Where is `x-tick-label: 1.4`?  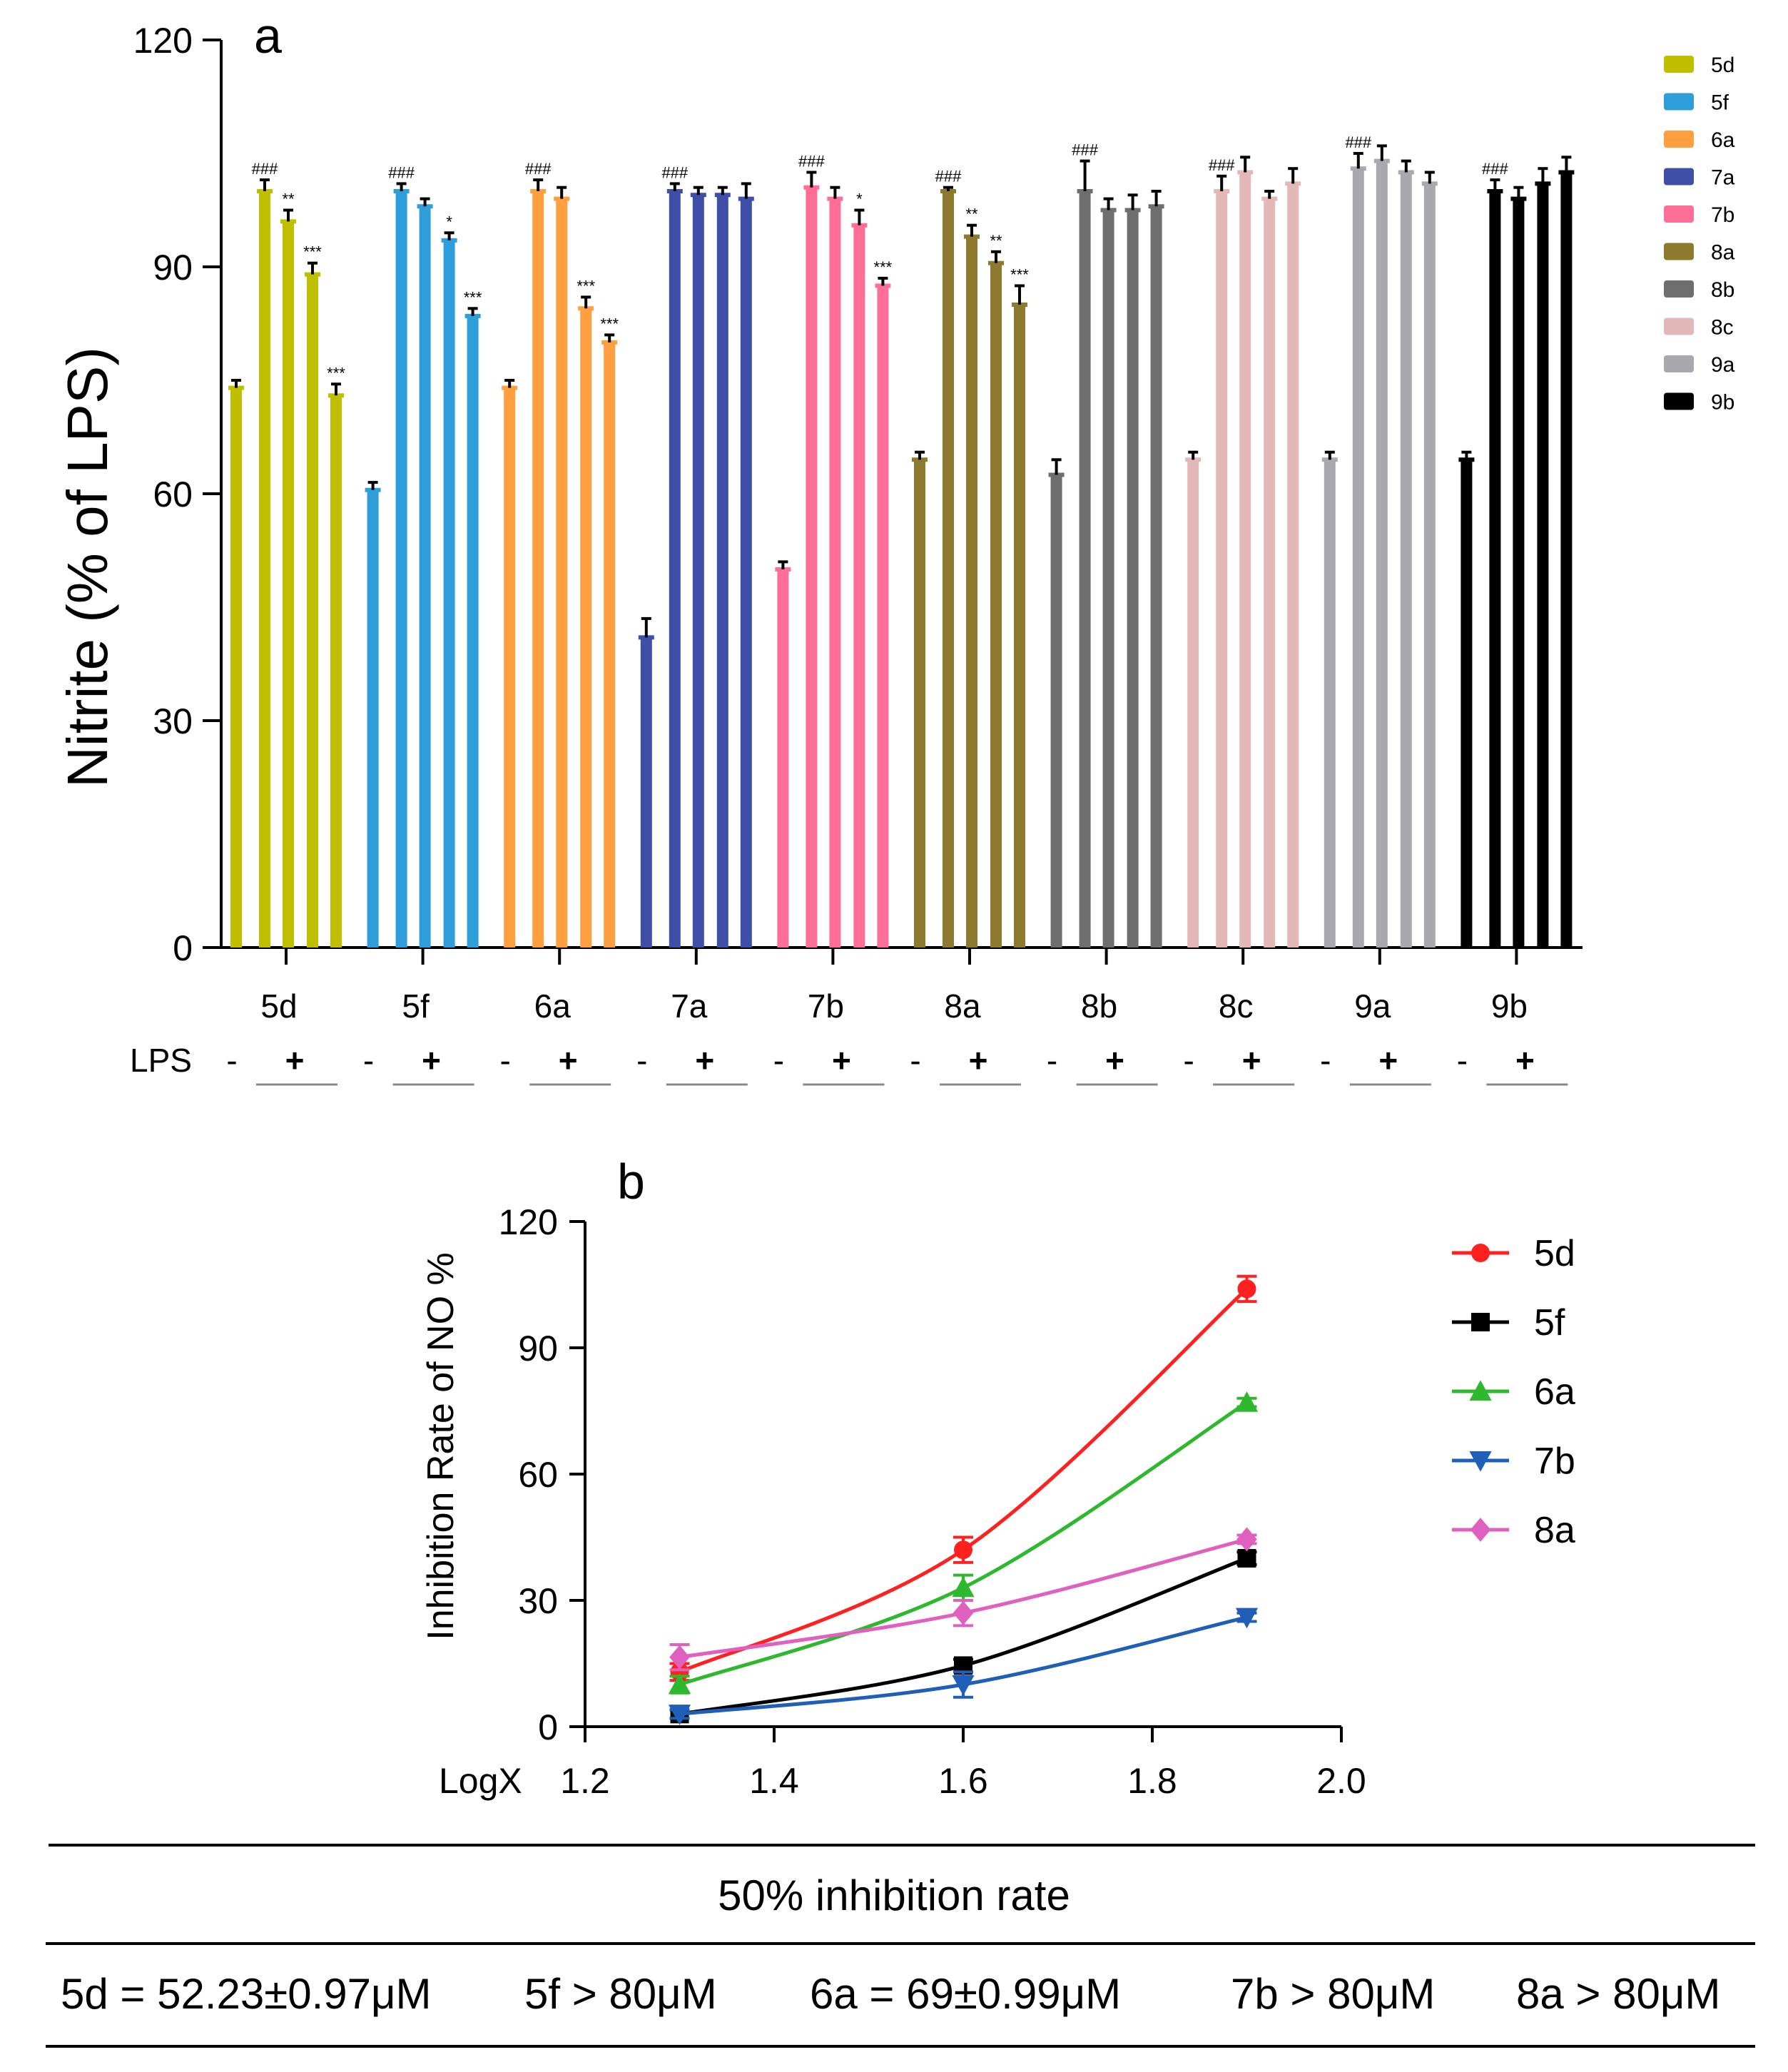
x-tick-label: 1.4 is located at coordinates (774, 1781).